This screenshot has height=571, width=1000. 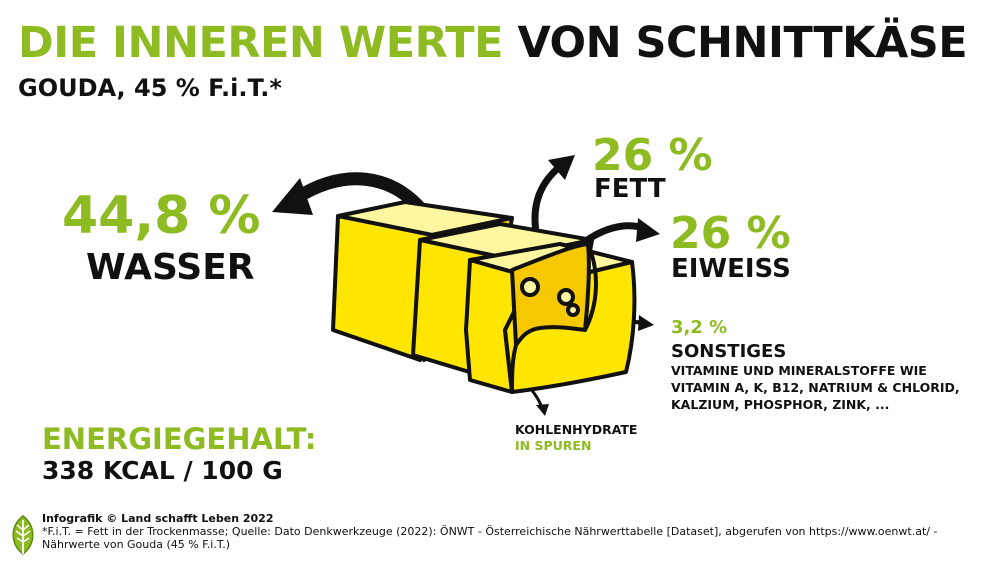 I want to click on sonstiges-detail-line: VITAMINE UND MINERALSTOFFE WIE, so click(x=799, y=370).